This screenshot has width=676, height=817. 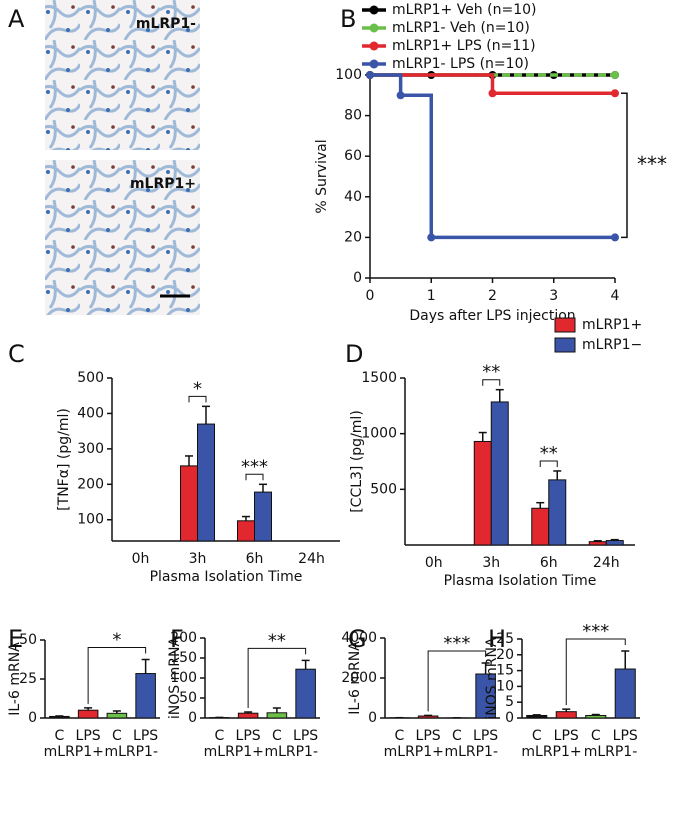 I want to click on y-tick-label: 4000, so click(x=359, y=638).